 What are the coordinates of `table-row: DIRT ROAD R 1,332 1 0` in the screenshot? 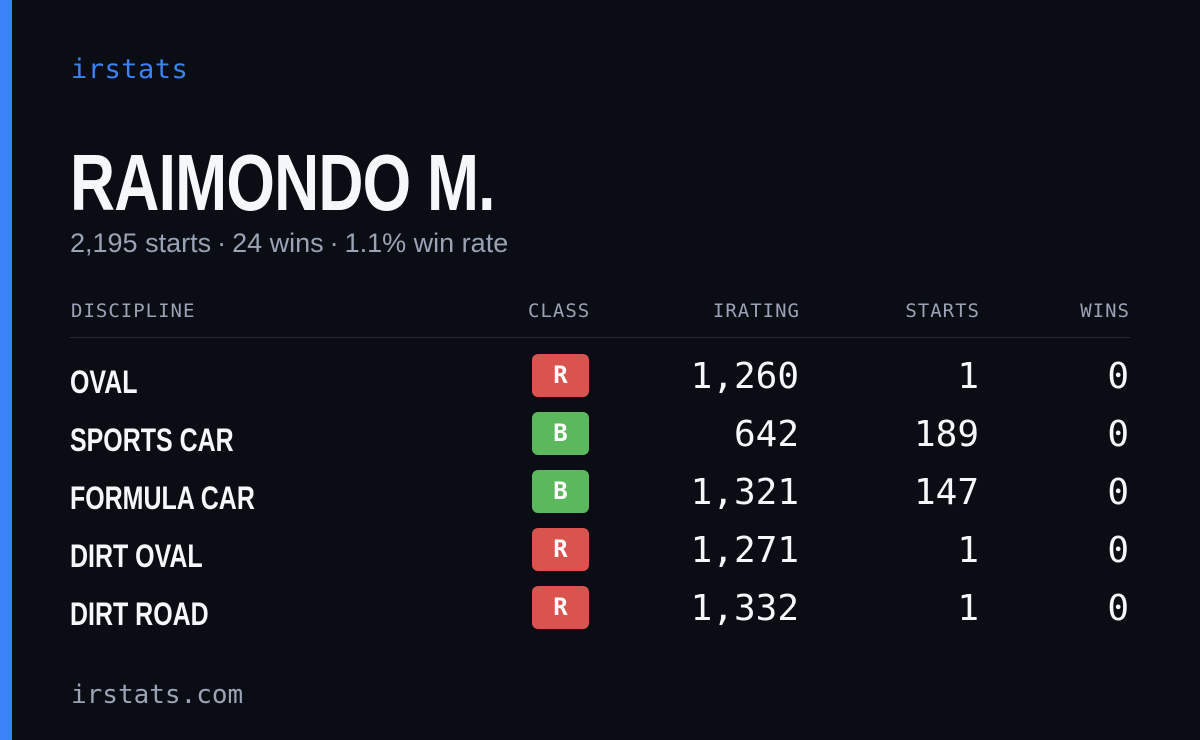 It's located at (600, 611).